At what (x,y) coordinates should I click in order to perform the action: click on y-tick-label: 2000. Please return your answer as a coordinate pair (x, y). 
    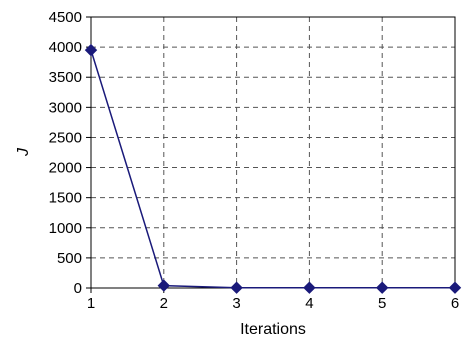
    Looking at the image, I should click on (65, 168).